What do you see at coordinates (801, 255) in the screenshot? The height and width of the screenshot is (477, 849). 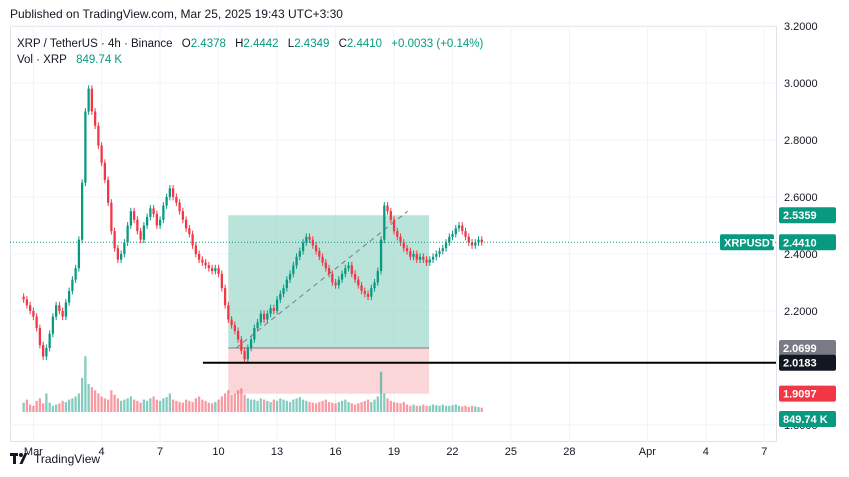 I see `price-tick-label: 2.4000` at bounding box center [801, 255].